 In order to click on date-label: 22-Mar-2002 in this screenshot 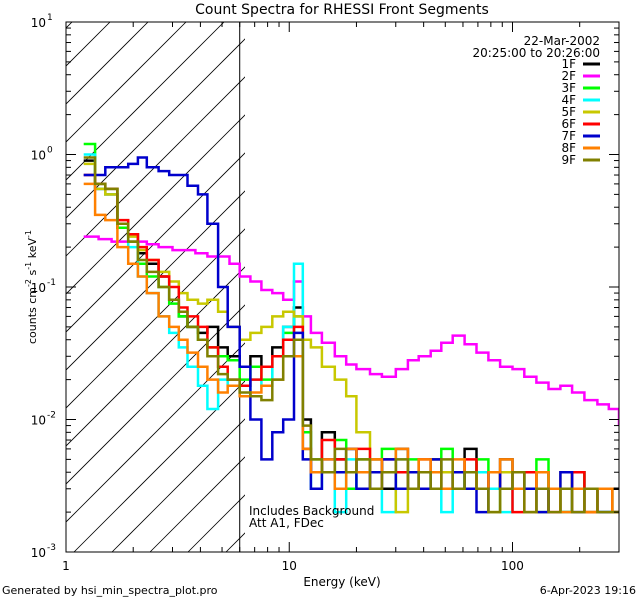, I will do `click(562, 41)`.